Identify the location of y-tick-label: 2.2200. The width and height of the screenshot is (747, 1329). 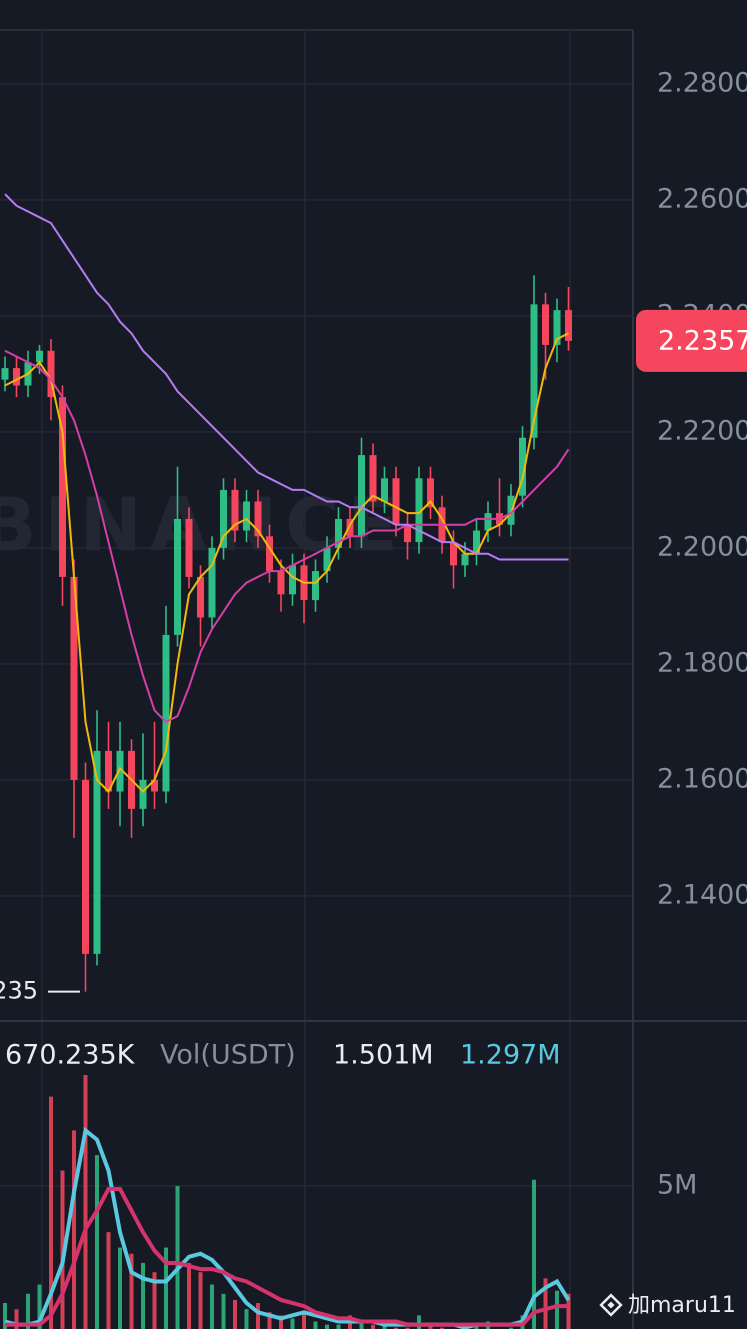
(702, 430).